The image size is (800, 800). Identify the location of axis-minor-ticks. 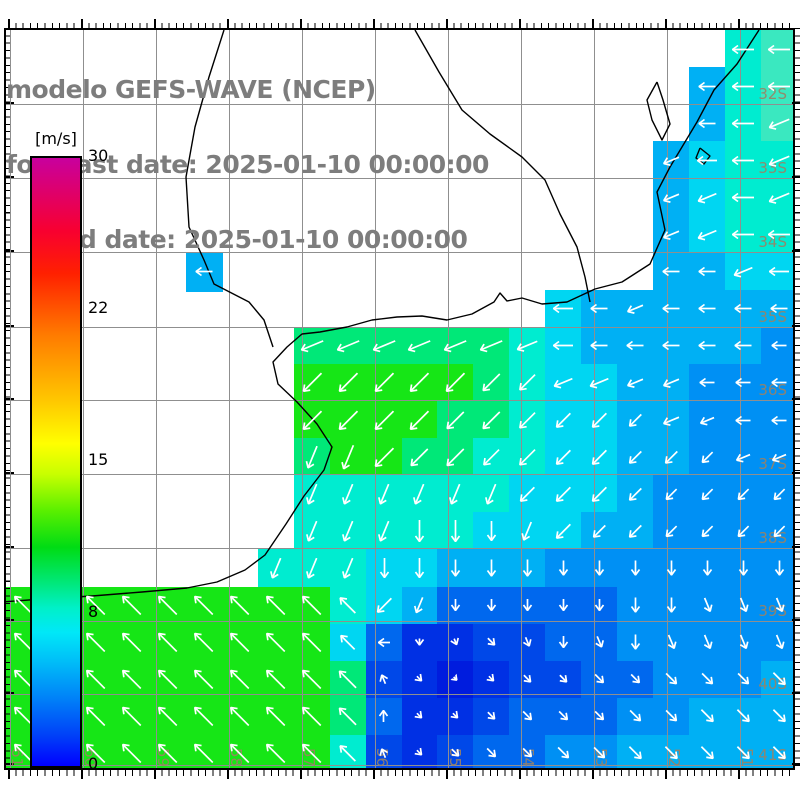
(401, 773).